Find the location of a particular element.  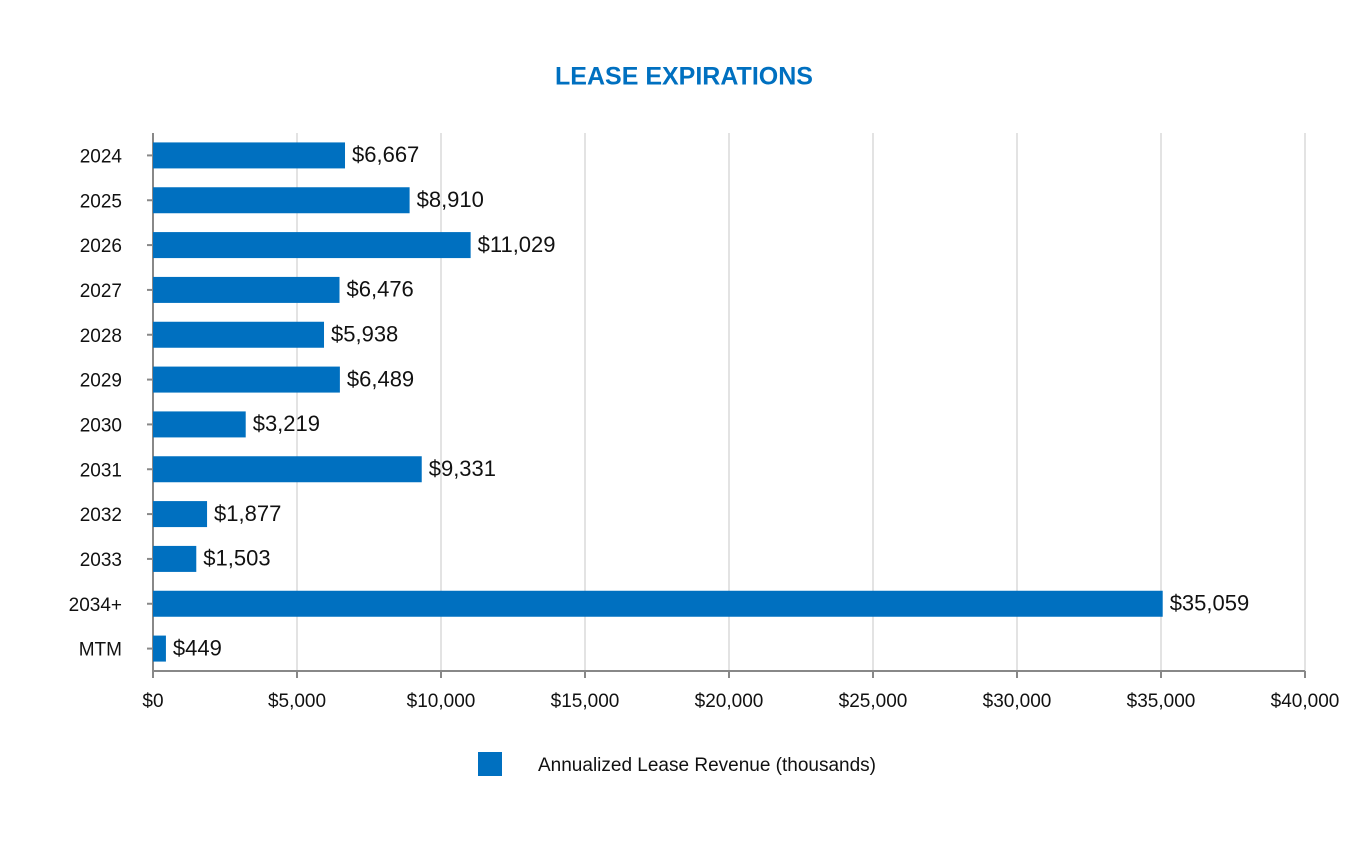

x-tick-label: $10,000 is located at coordinates (441, 701).